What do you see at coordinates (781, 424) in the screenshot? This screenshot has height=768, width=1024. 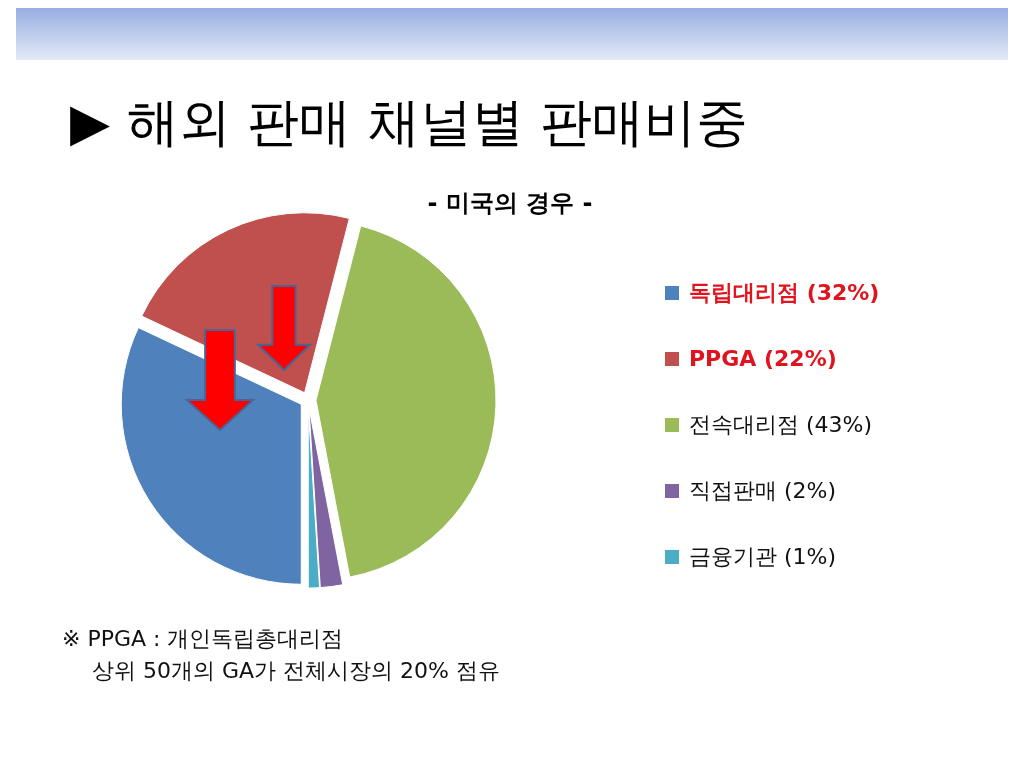 I see `legend-label: 전속대리점 (43%)` at bounding box center [781, 424].